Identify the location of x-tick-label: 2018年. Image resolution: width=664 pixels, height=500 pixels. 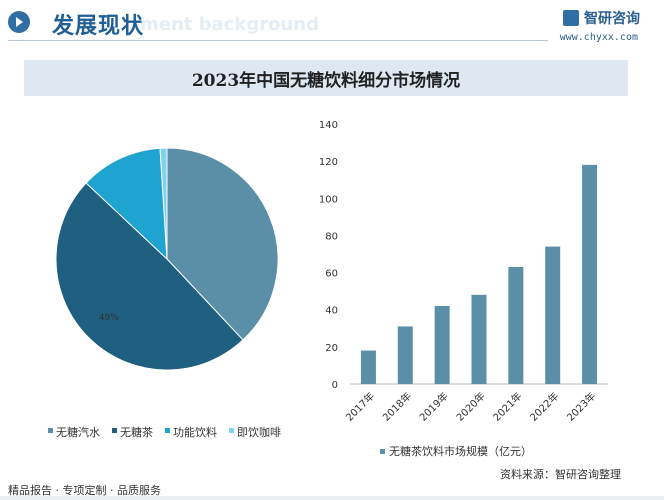
(397, 406).